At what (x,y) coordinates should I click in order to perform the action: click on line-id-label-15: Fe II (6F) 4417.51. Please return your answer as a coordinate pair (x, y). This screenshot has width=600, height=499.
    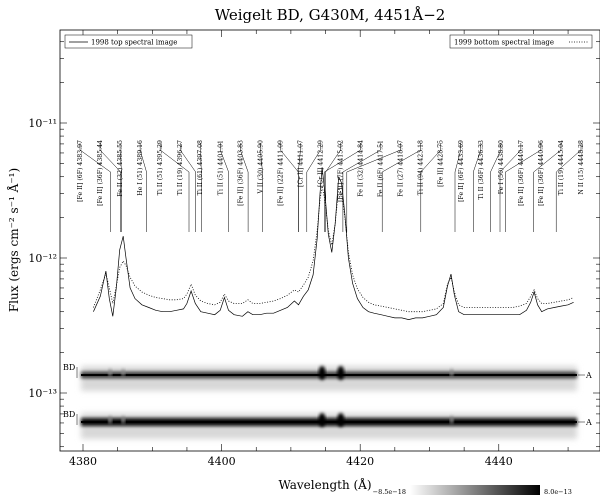
    Looking at the image, I should click on (381, 168).